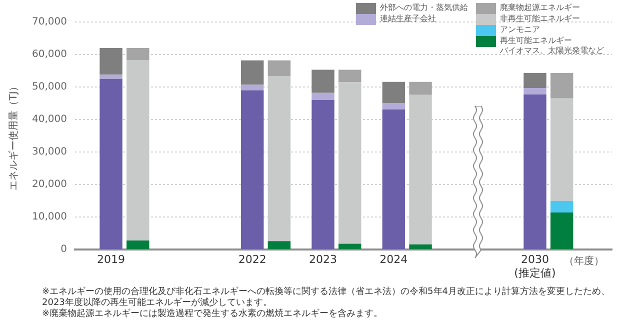 This screenshot has height=326, width=640. I want to click on x-axis-title: （年度）, so click(584, 261).